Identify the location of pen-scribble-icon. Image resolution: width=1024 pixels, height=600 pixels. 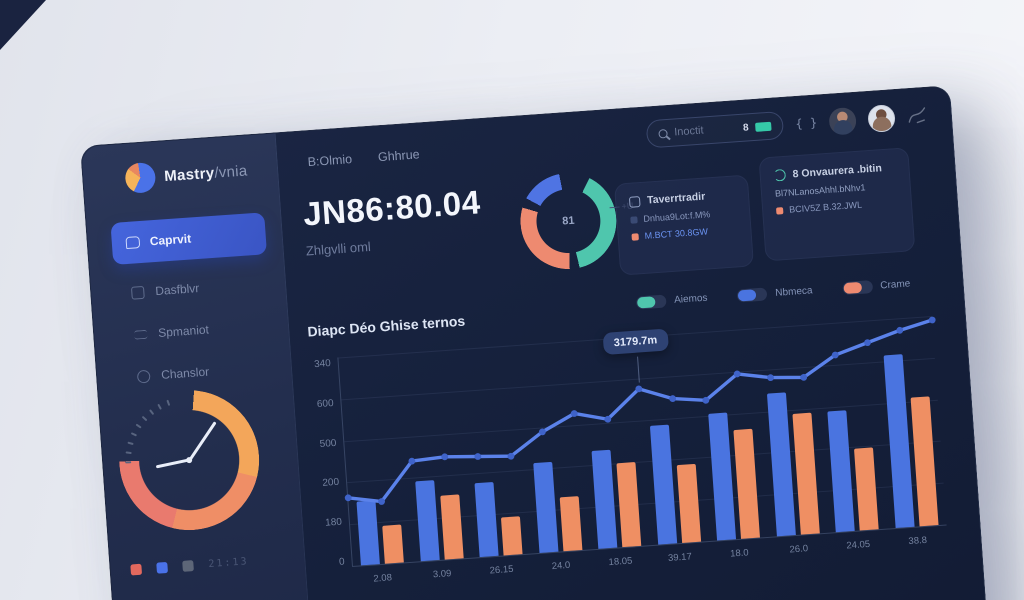
(916, 115).